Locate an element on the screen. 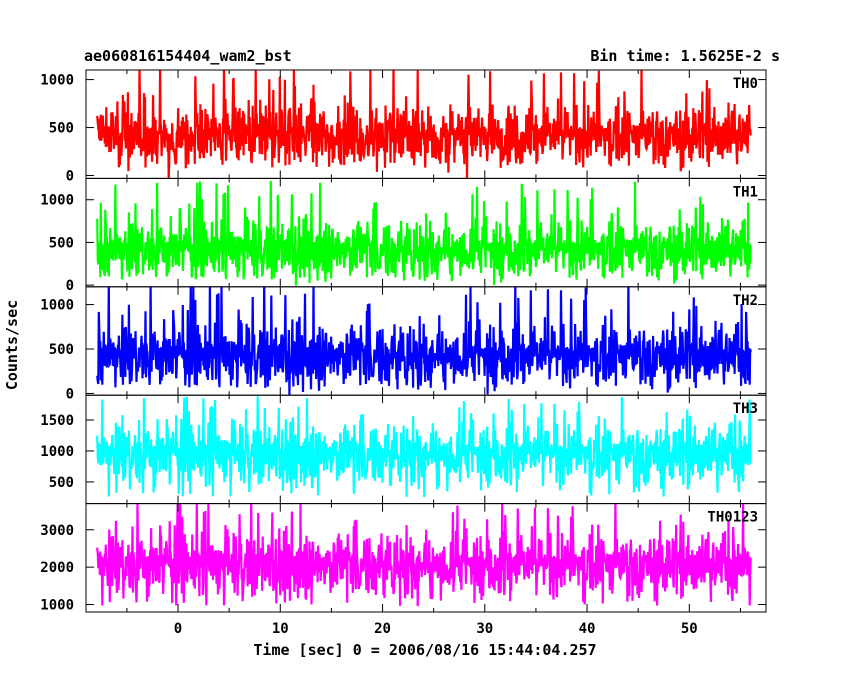 Image resolution: width=850 pixels, height=680 pixels. panel-label-th0123: TH0123 is located at coordinates (732, 518).